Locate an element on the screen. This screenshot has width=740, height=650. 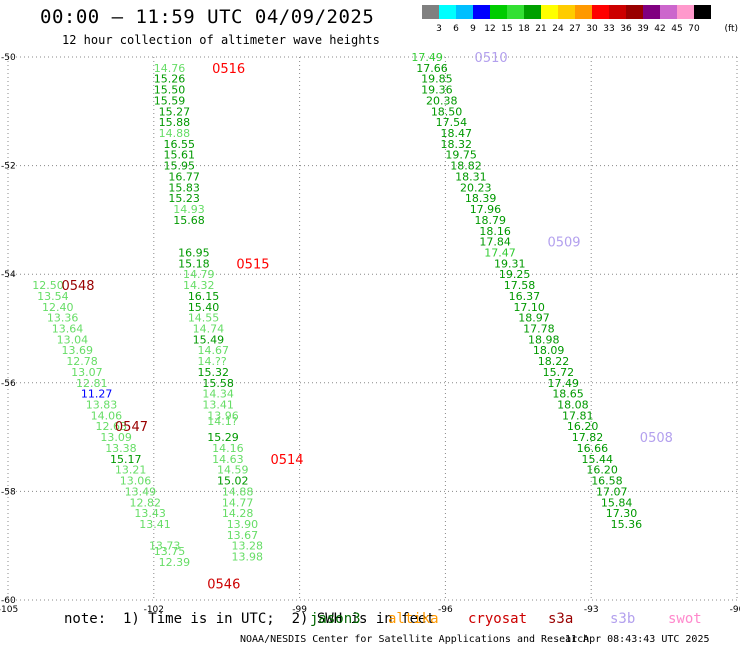
swh-data-point: 12.63 is located at coordinates (111, 426).